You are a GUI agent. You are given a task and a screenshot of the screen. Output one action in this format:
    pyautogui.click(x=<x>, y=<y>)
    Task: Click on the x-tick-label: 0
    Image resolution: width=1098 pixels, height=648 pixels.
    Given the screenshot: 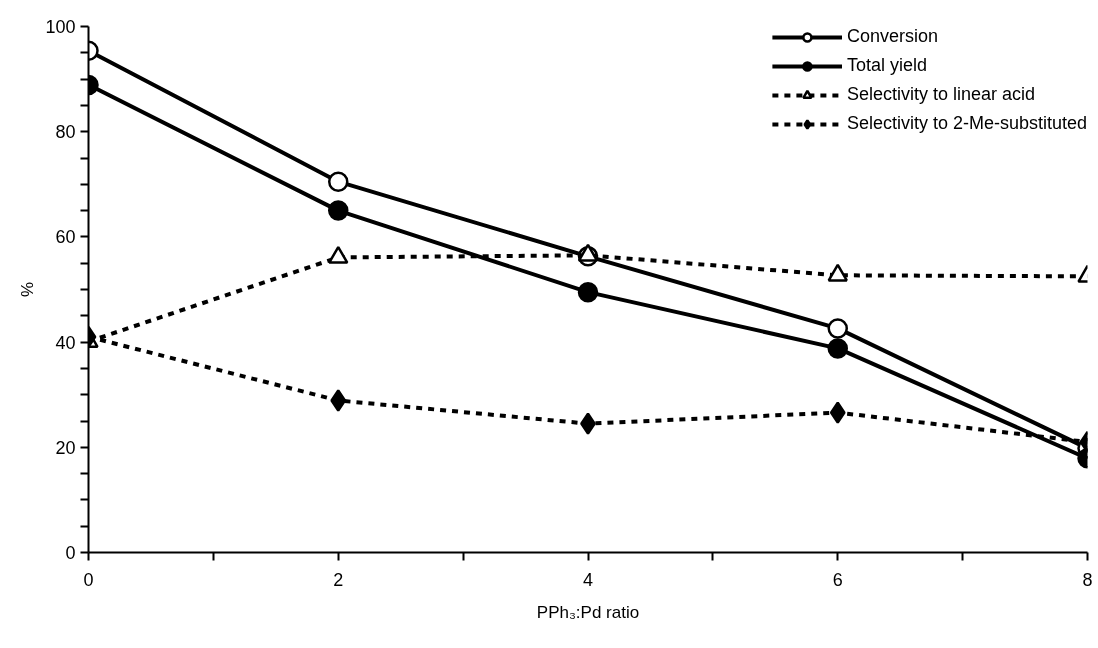 What is the action you would take?
    pyautogui.click(x=88, y=579)
    